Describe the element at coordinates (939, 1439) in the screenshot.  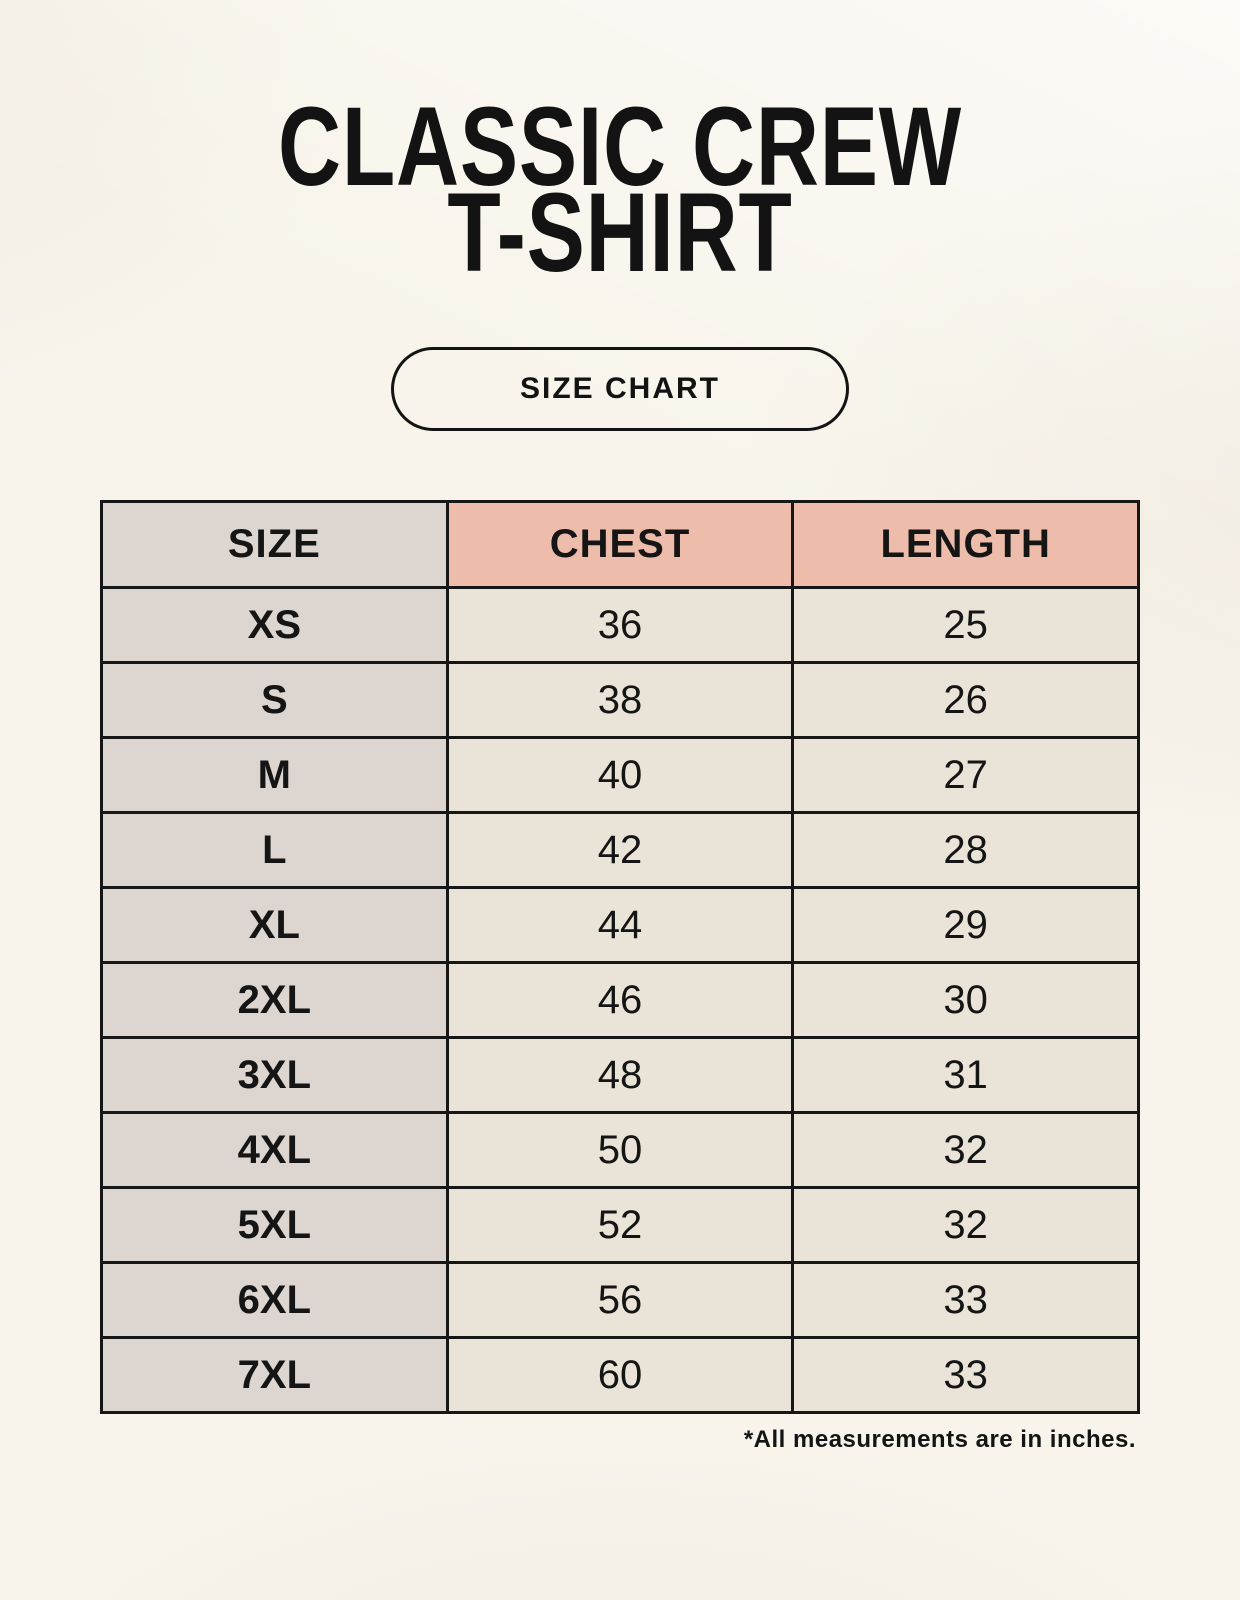
I see `footnote: *All measurements are in inches.` at that location.